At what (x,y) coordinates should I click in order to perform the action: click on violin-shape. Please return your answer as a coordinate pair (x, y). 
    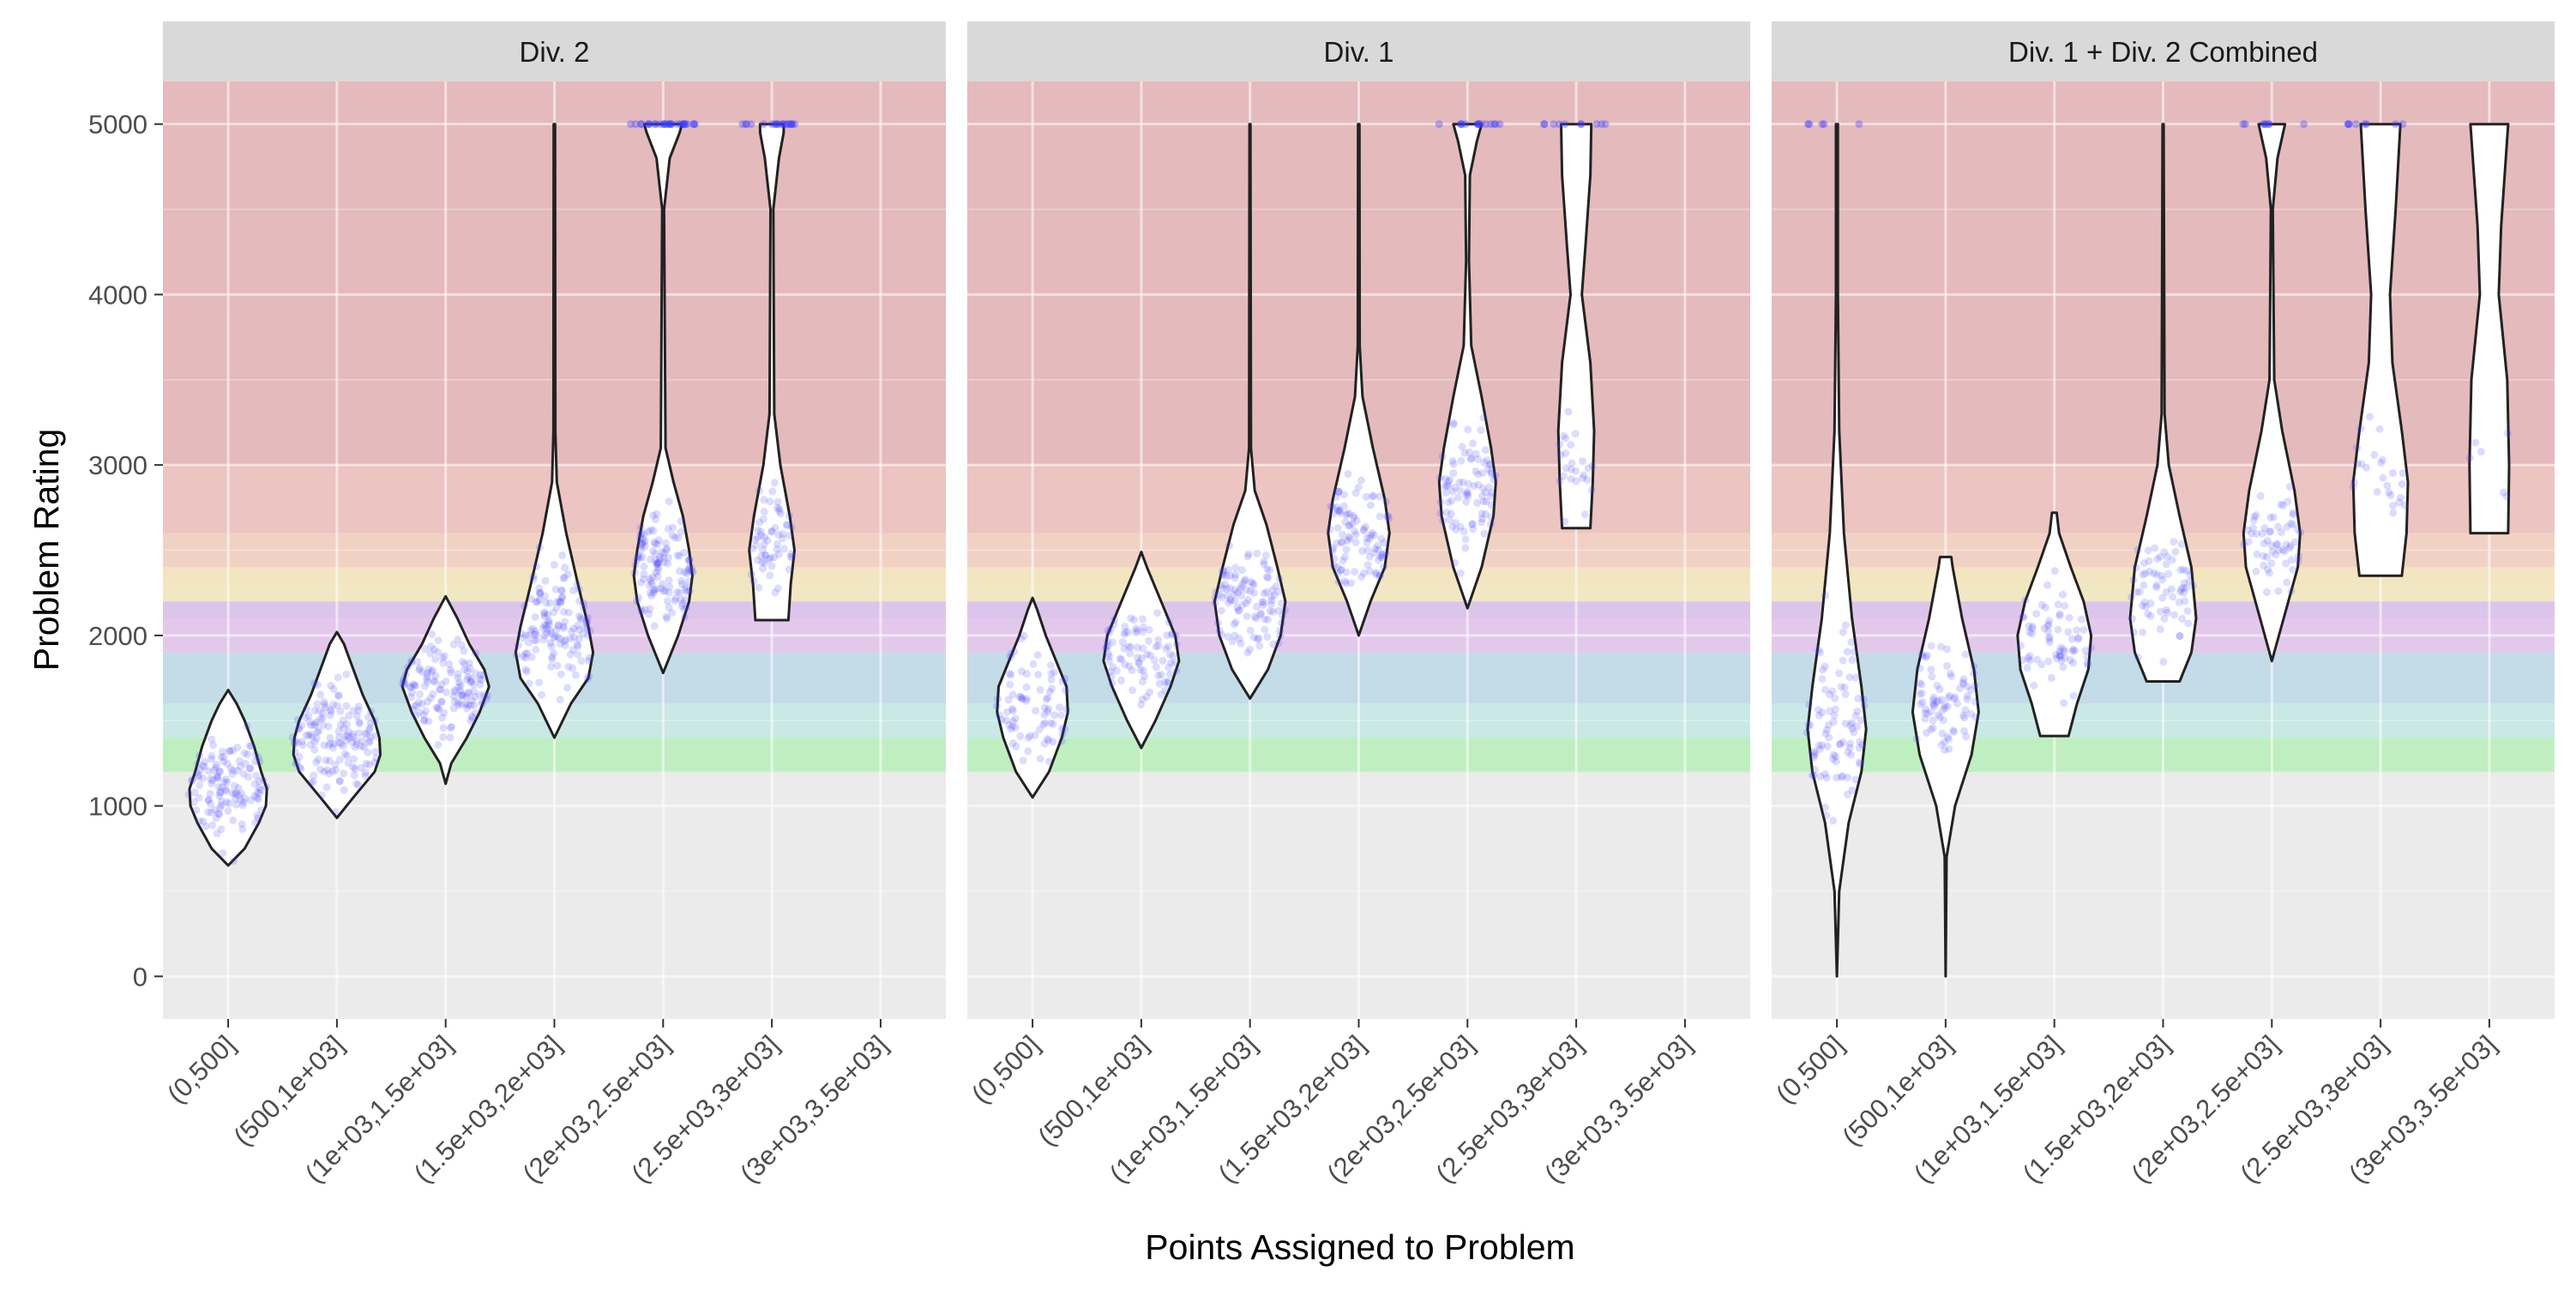
    Looking at the image, I should click on (2489, 329).